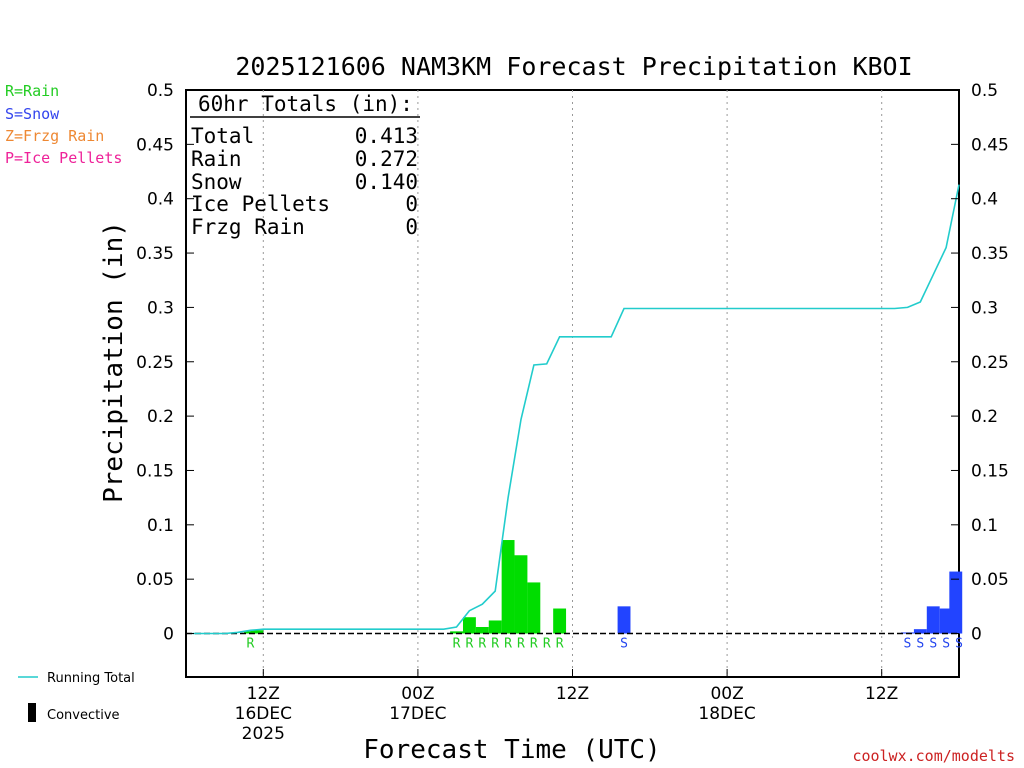 The height and width of the screenshot is (768, 1024). I want to click on y-tick-label-left: 0, so click(168, 635).